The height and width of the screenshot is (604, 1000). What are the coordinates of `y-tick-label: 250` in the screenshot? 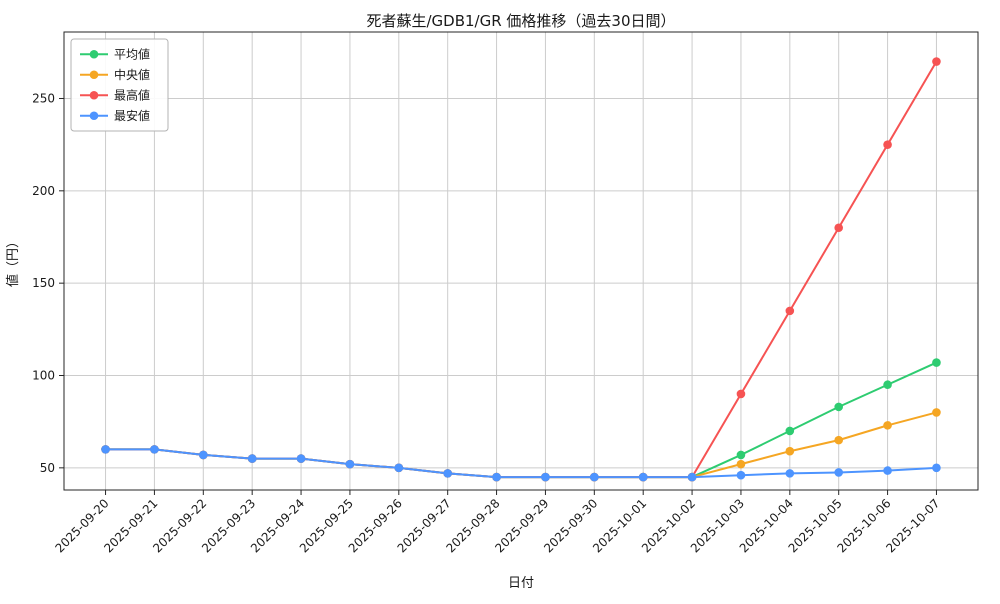 It's located at (43, 98).